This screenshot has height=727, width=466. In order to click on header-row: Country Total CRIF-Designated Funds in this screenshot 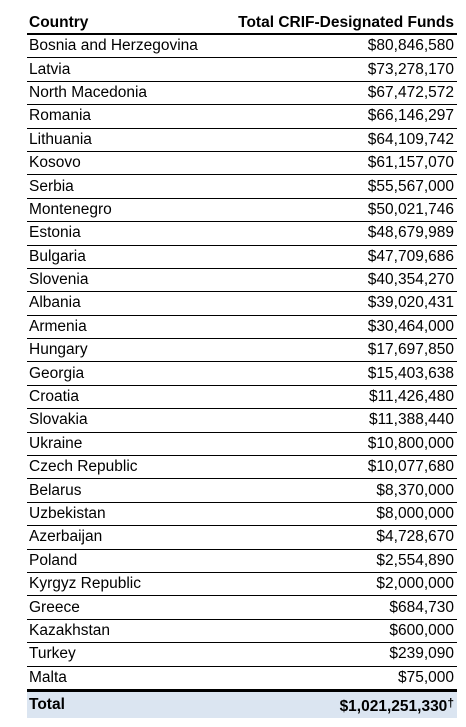, I will do `click(242, 22)`.